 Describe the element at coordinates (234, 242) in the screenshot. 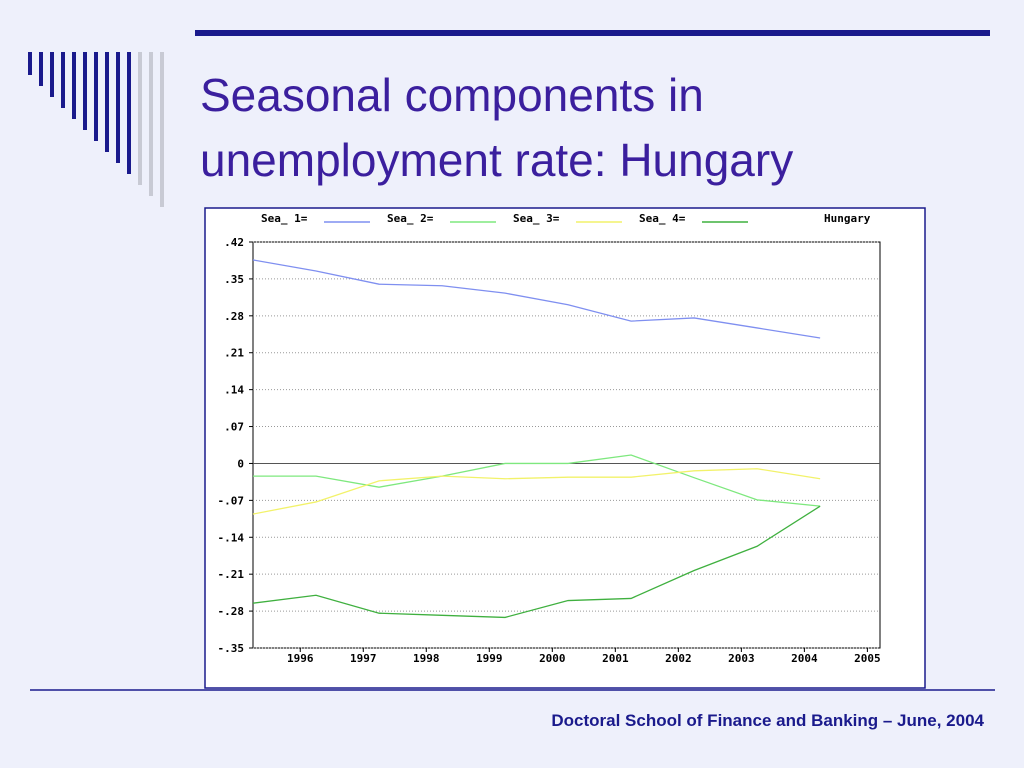

I see `y-tick-label: .42` at that location.